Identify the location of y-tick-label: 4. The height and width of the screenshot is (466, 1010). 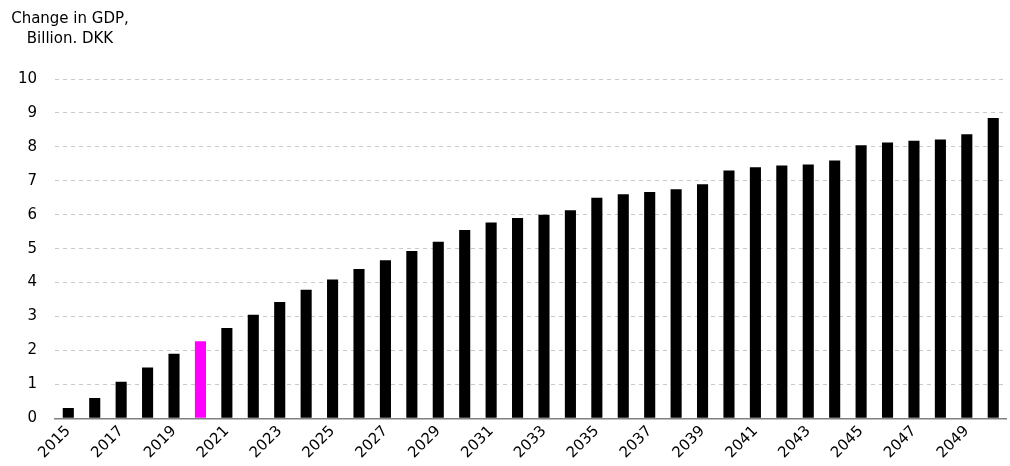
(32, 281).